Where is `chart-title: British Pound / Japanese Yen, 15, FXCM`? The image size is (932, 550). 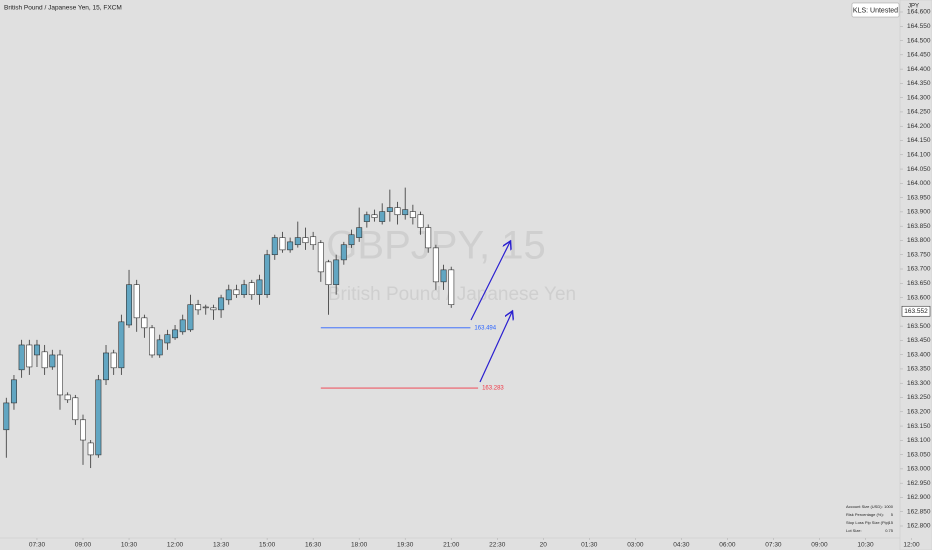
chart-title: British Pound / Japanese Yen, 15, FXCM is located at coordinates (63, 8).